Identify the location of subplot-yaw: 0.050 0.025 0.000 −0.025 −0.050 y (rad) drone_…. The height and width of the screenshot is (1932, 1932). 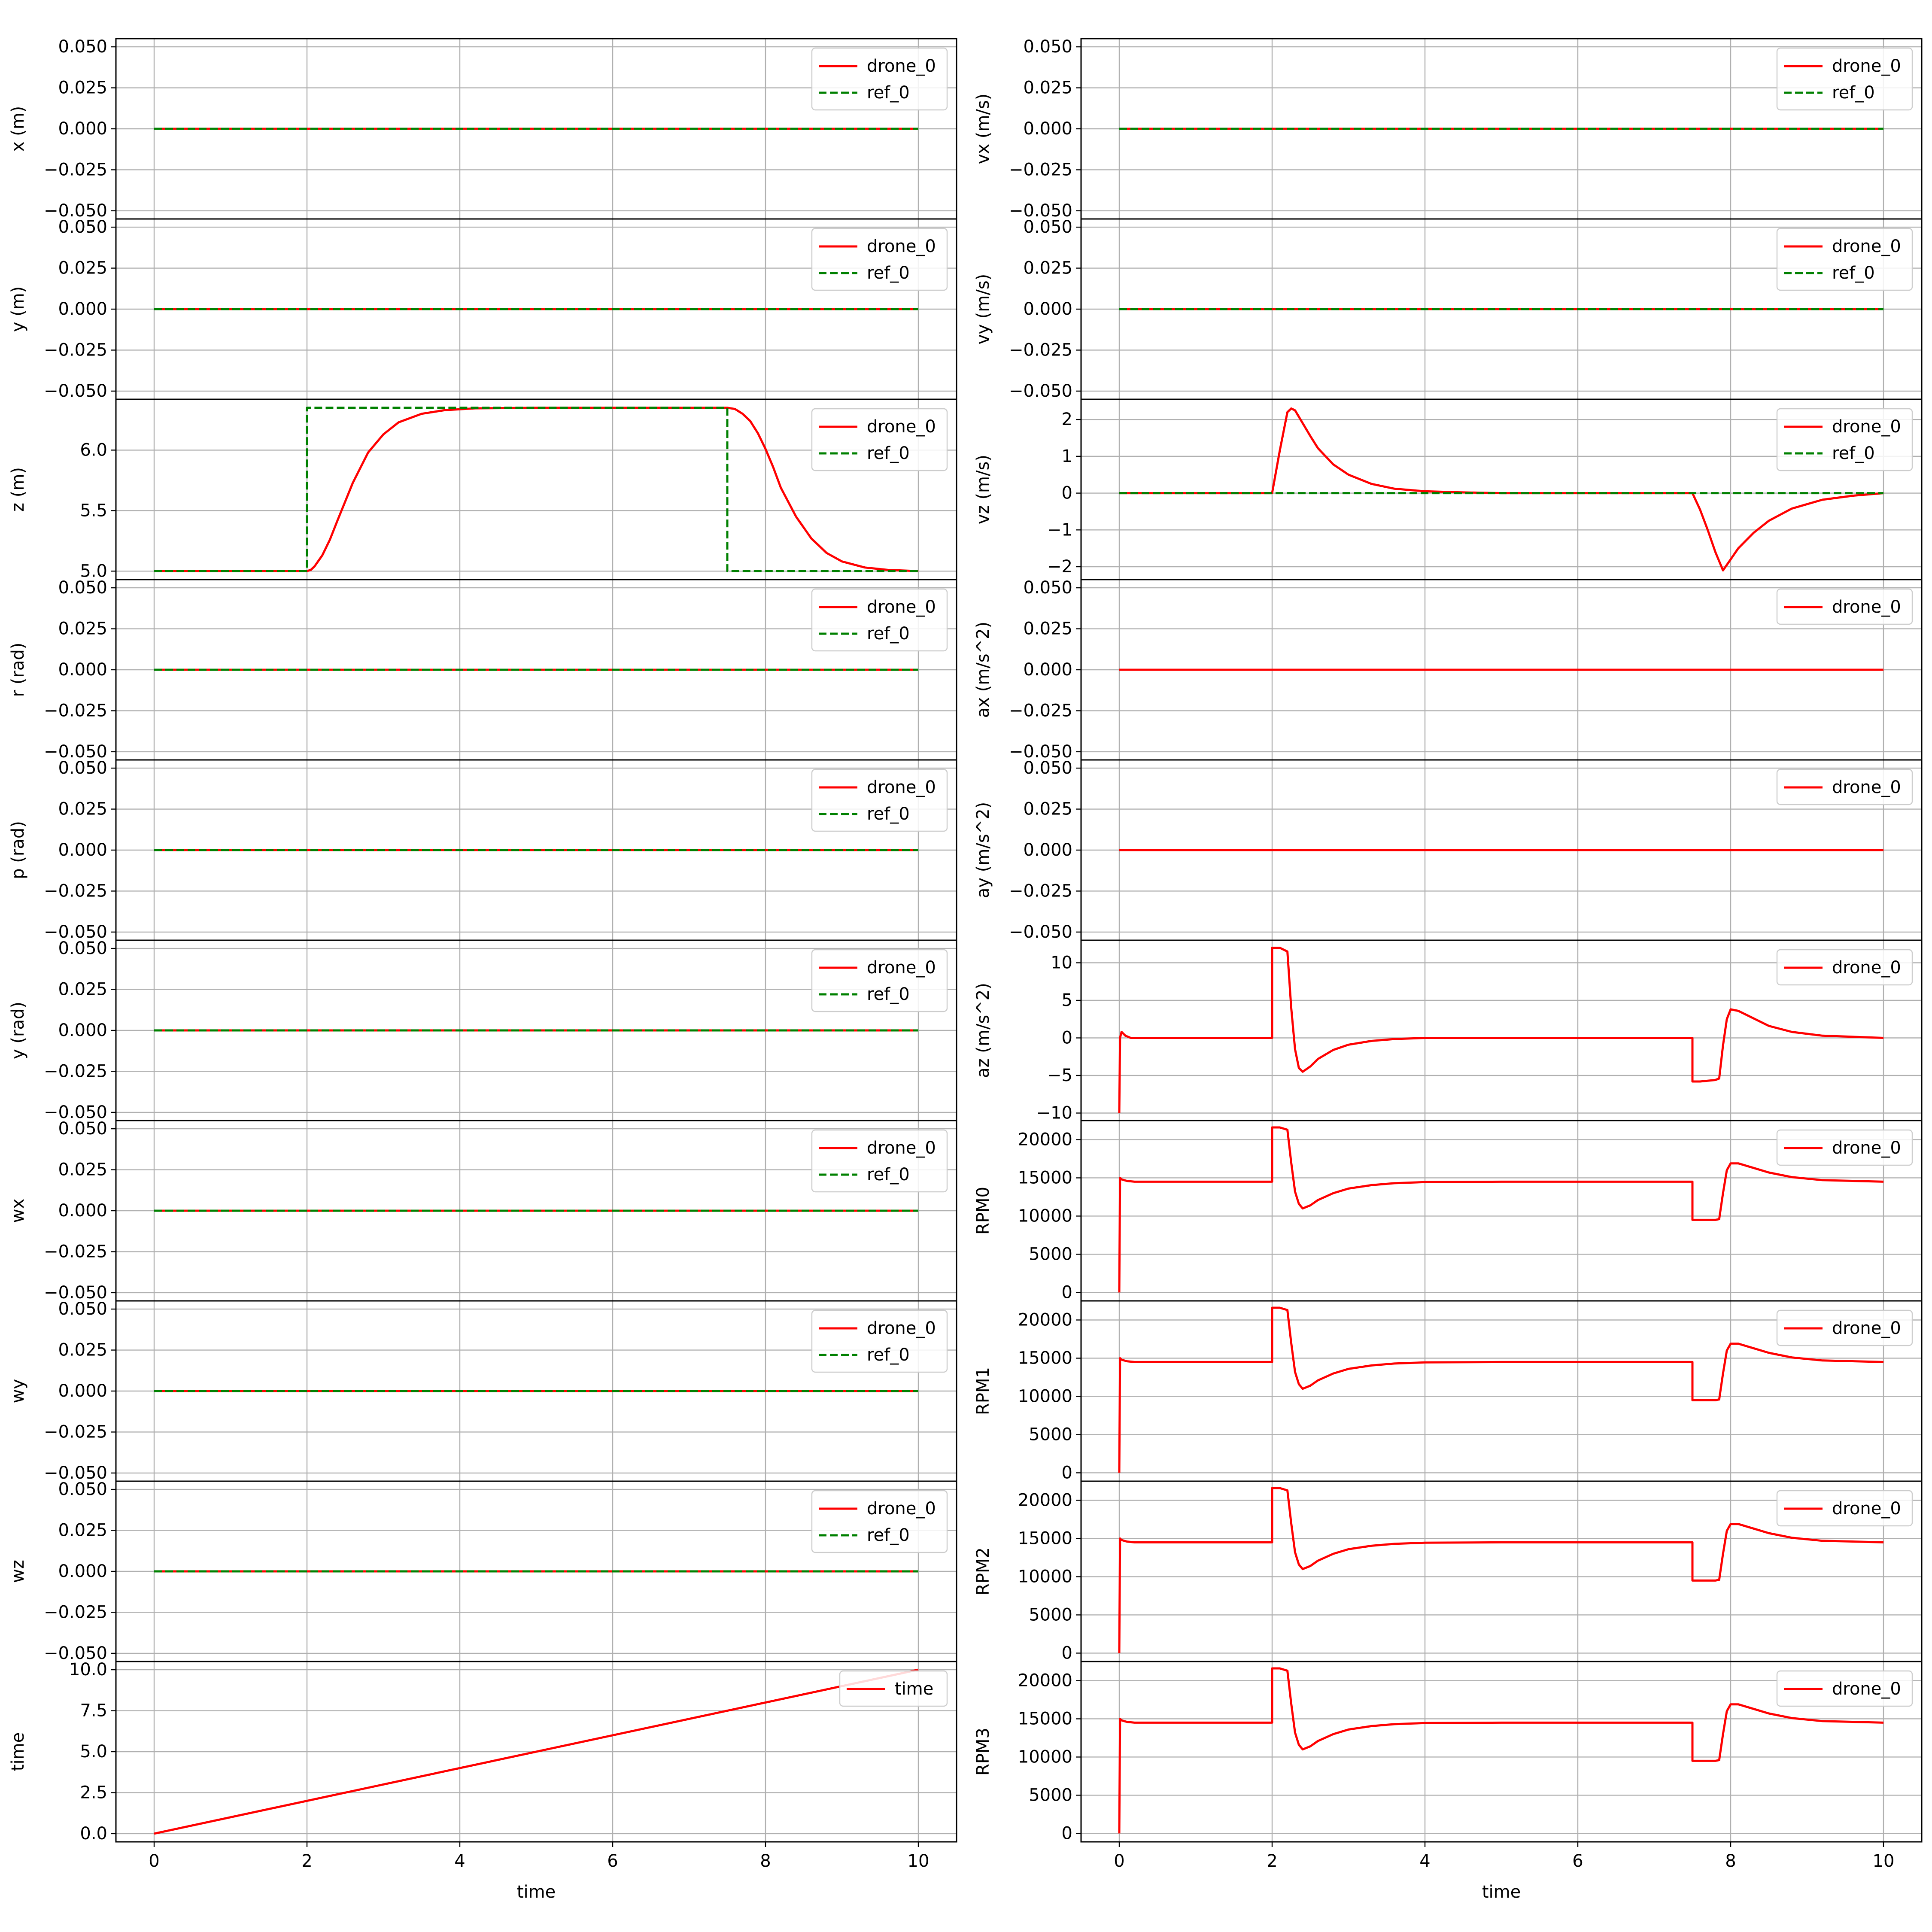
(483, 1030).